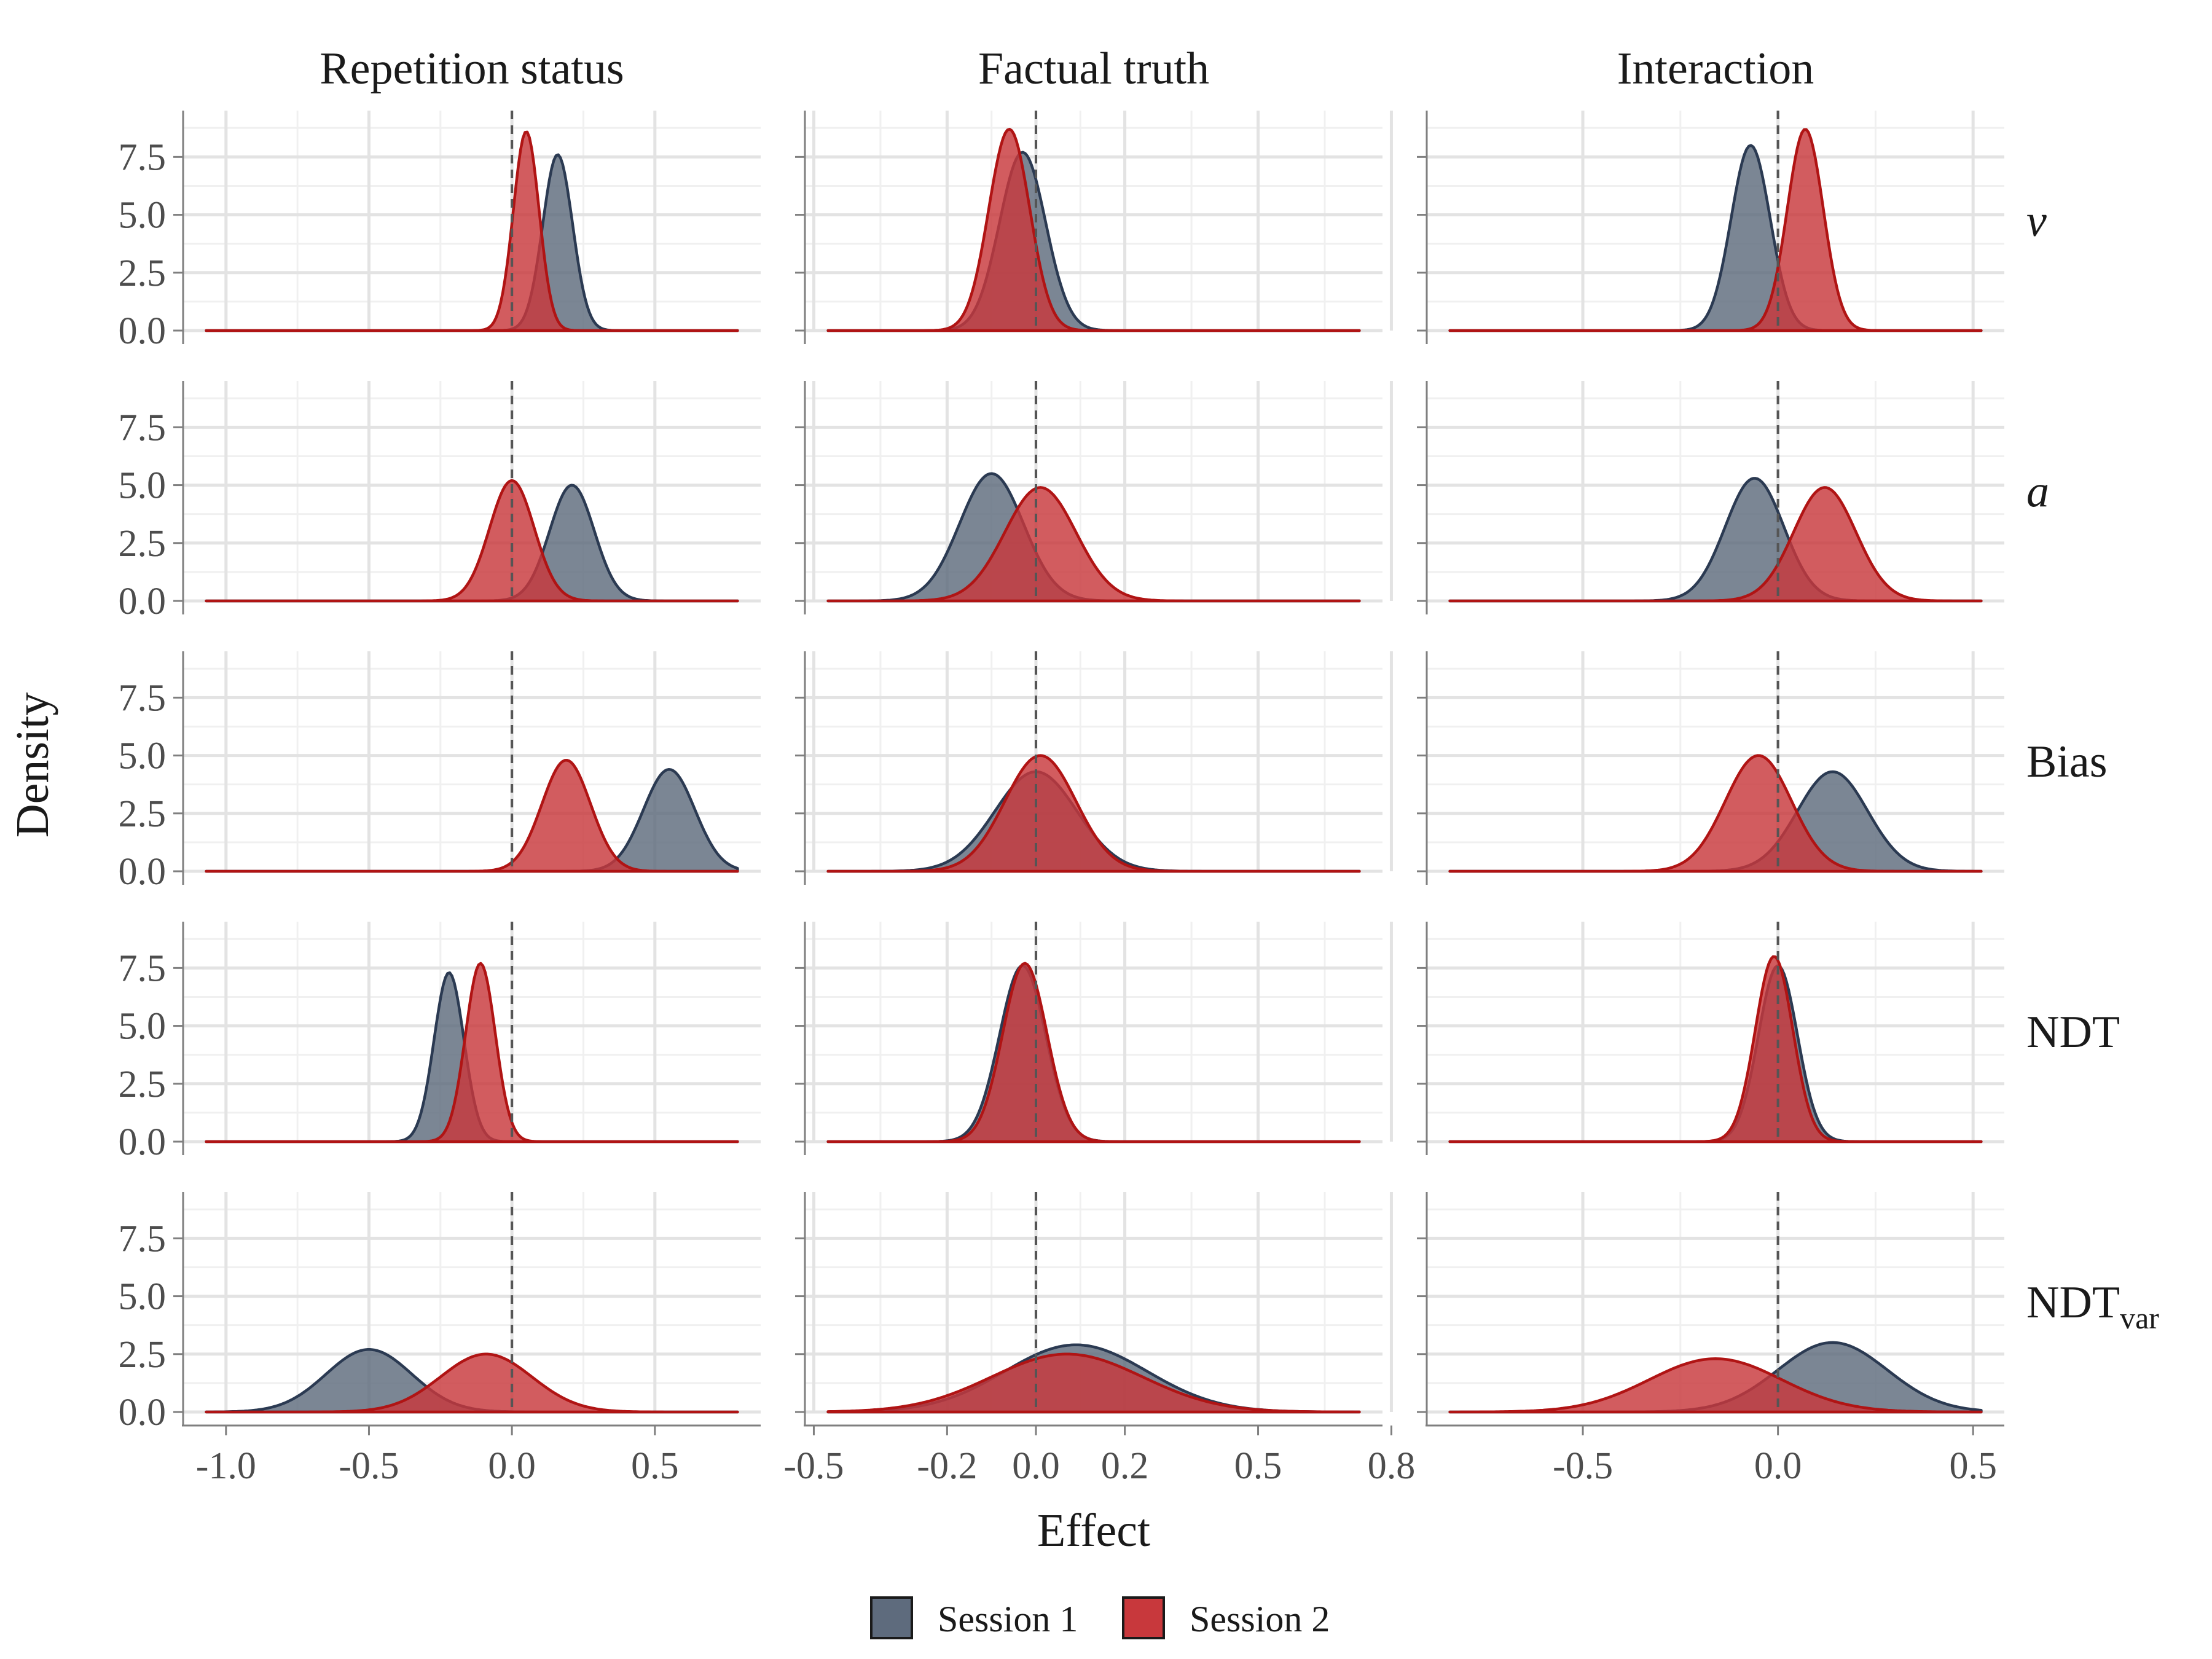  What do you see at coordinates (1093, 1383) in the screenshot?
I see `density-session-2-r4c1` at bounding box center [1093, 1383].